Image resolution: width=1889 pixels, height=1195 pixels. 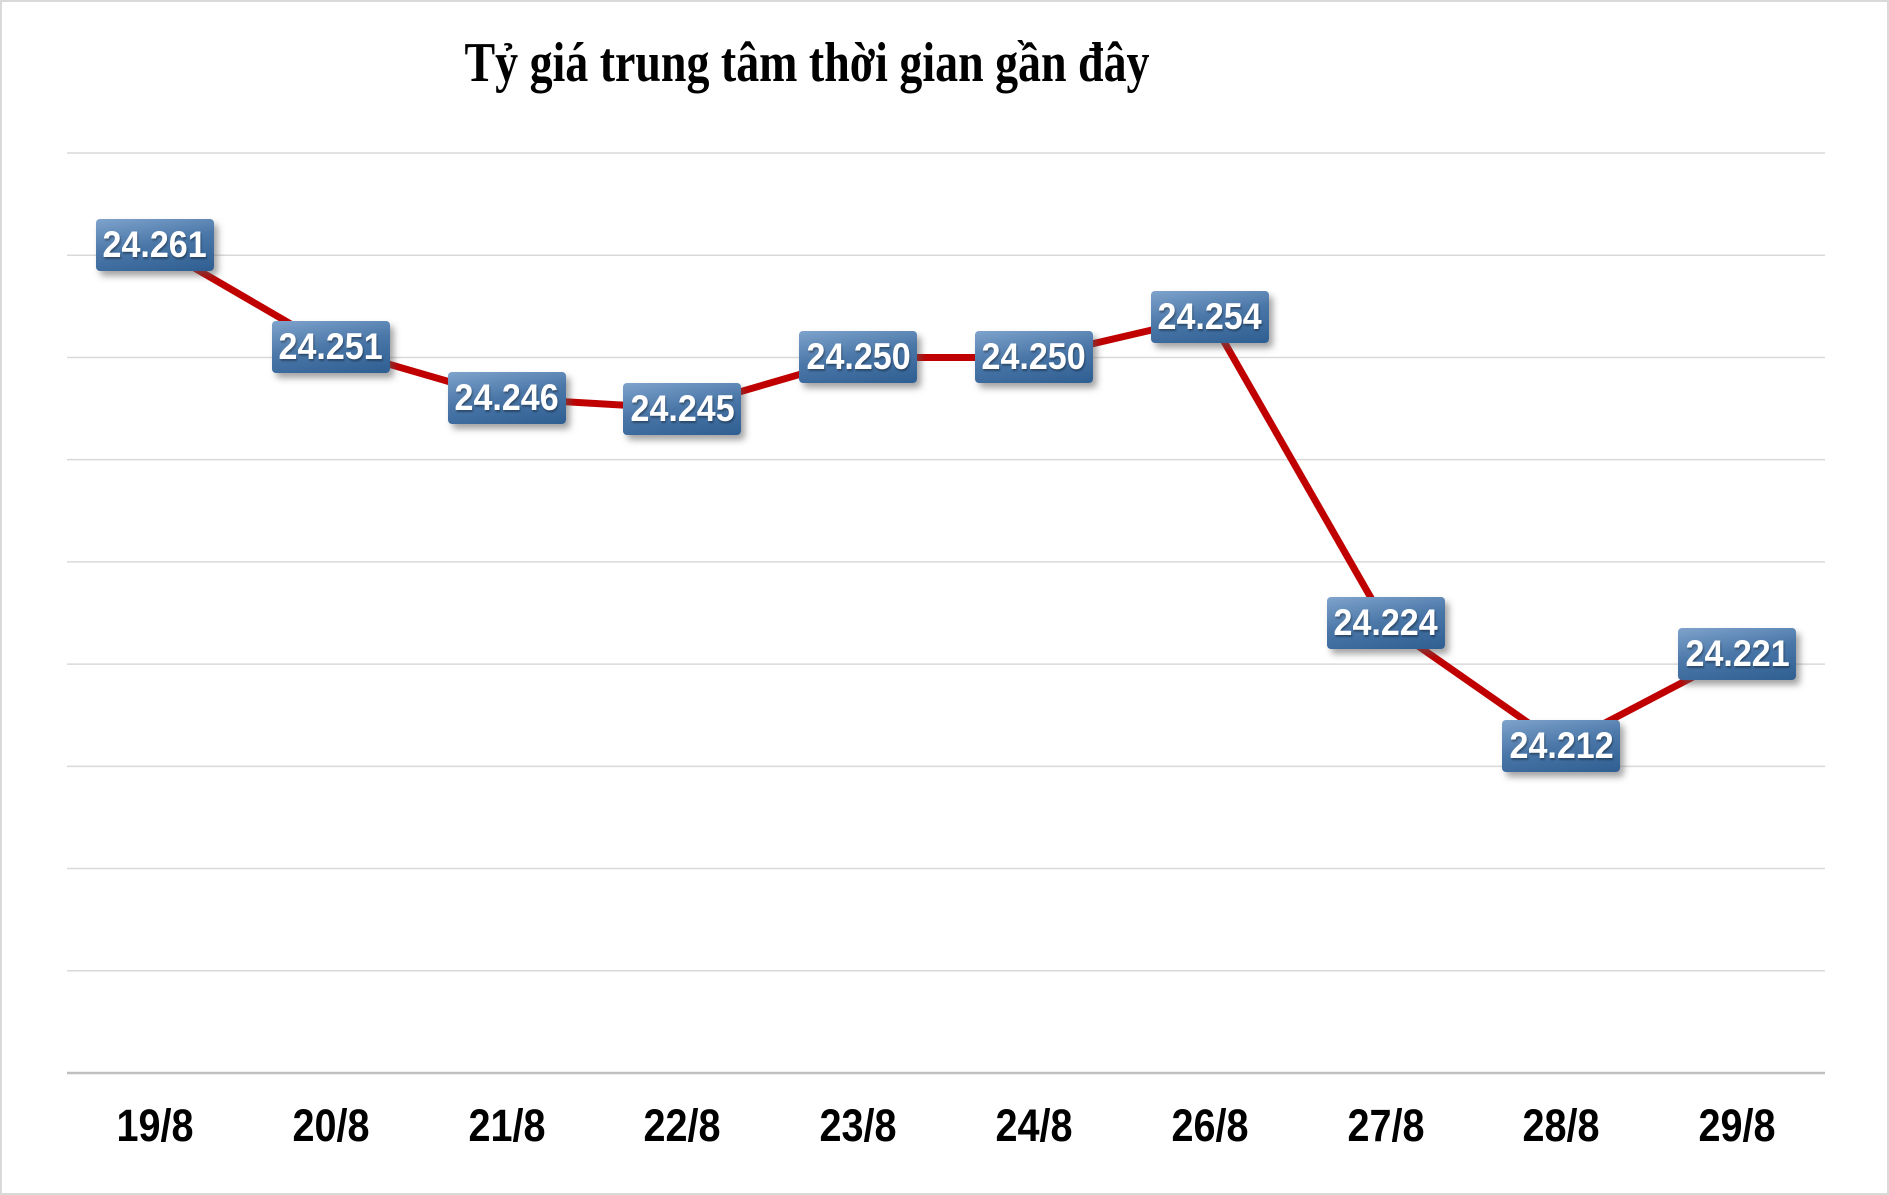 What do you see at coordinates (1210, 1125) in the screenshot?
I see `x-axis-label: 26/8` at bounding box center [1210, 1125].